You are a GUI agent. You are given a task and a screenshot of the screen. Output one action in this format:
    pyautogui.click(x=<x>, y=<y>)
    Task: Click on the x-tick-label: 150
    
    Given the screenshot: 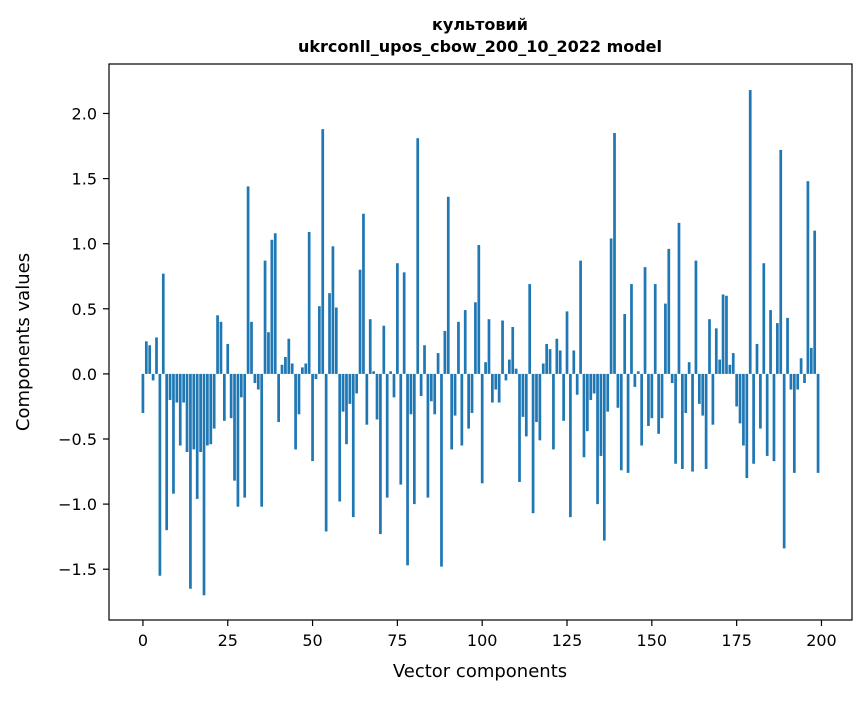 What is the action you would take?
    pyautogui.click(x=652, y=640)
    